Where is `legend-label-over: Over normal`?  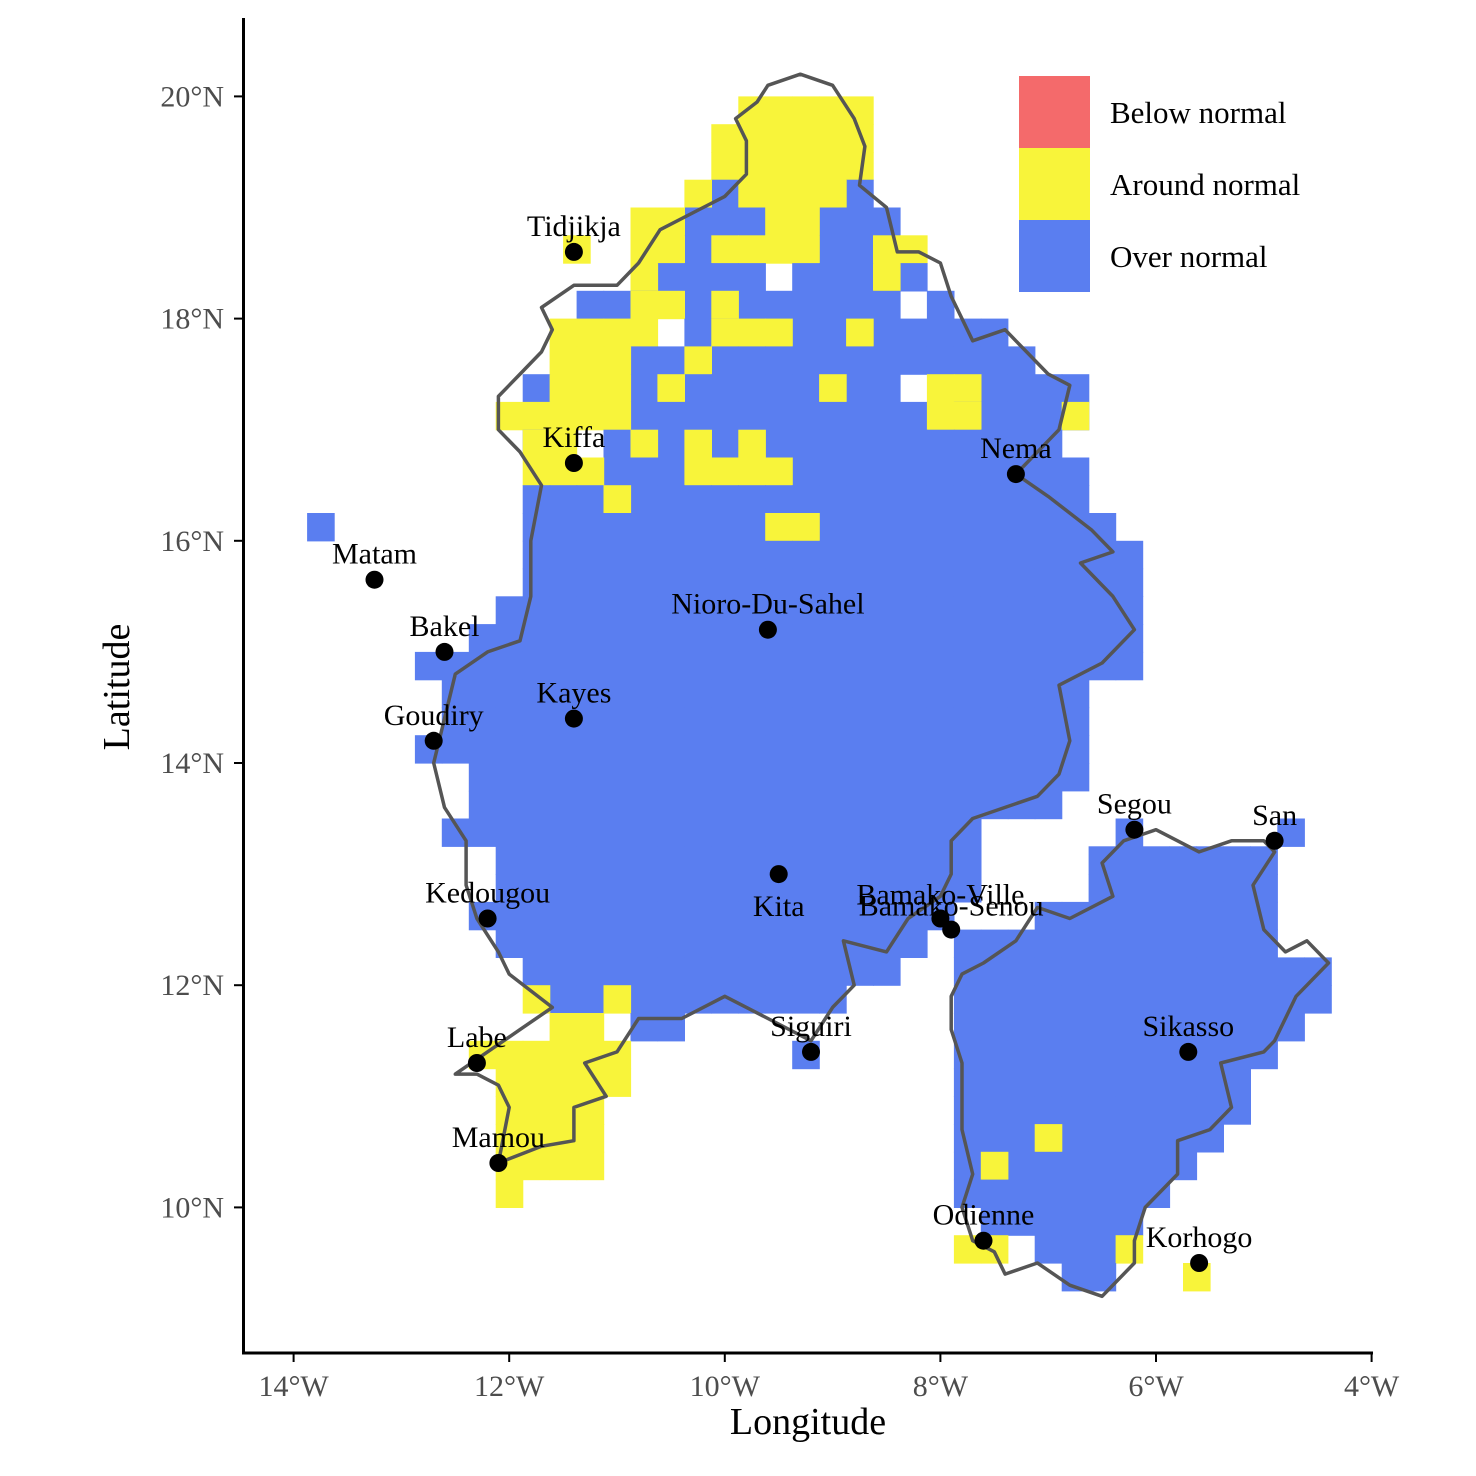 legend-label-over: Over normal is located at coordinates (1189, 256).